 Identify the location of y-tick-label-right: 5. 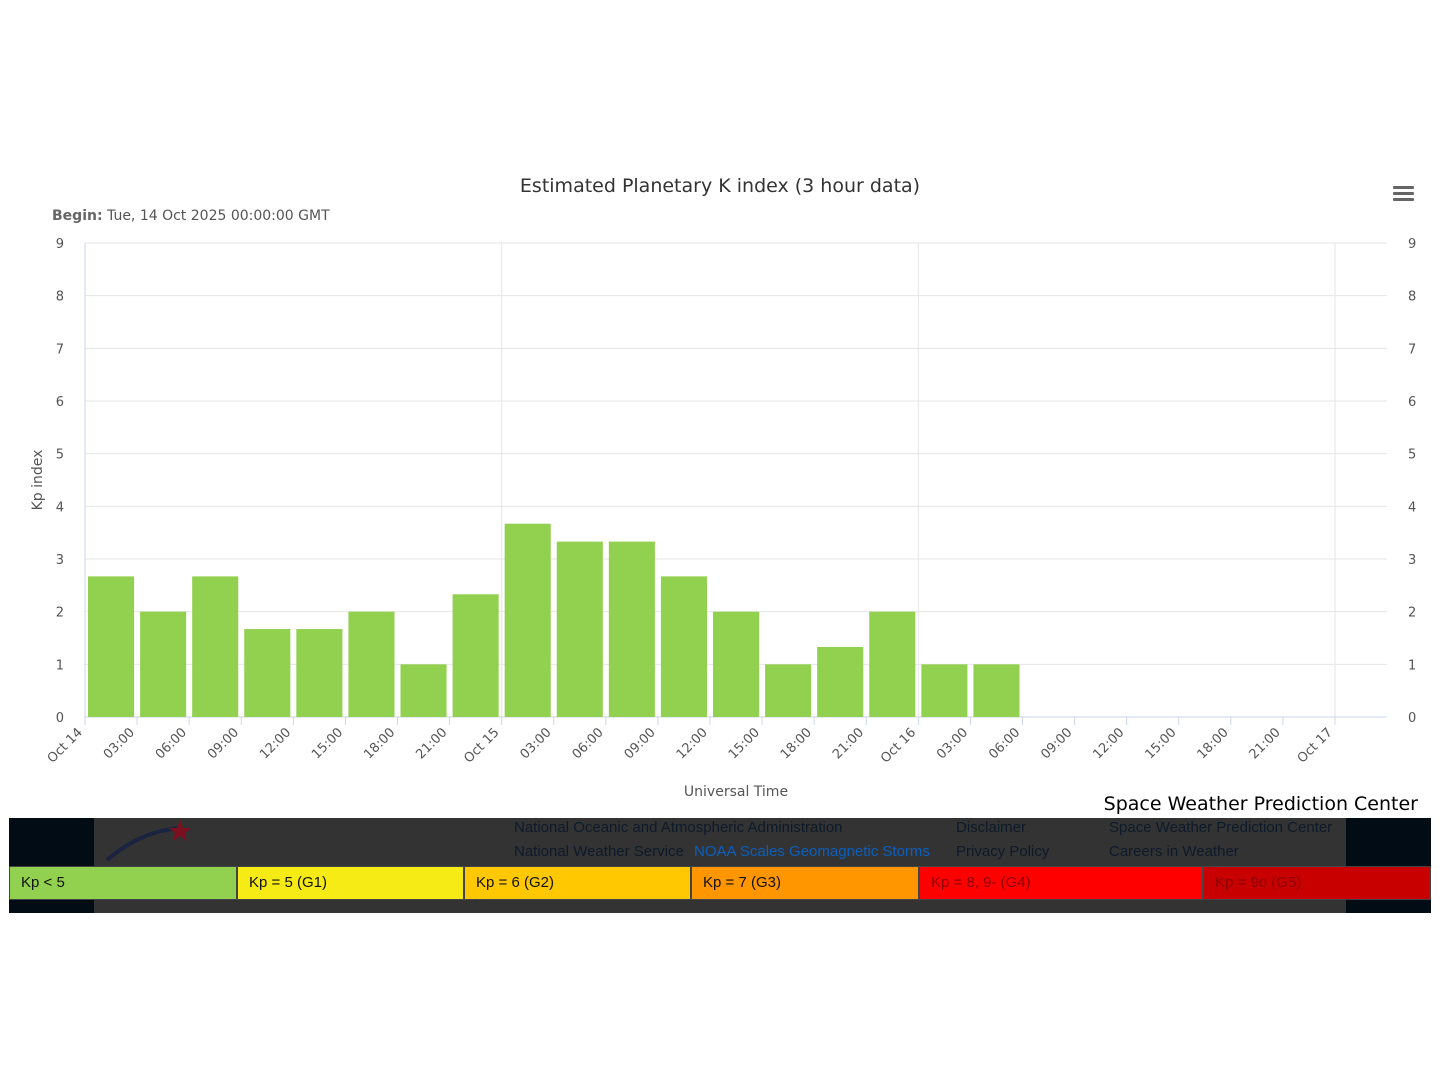
(1412, 455).